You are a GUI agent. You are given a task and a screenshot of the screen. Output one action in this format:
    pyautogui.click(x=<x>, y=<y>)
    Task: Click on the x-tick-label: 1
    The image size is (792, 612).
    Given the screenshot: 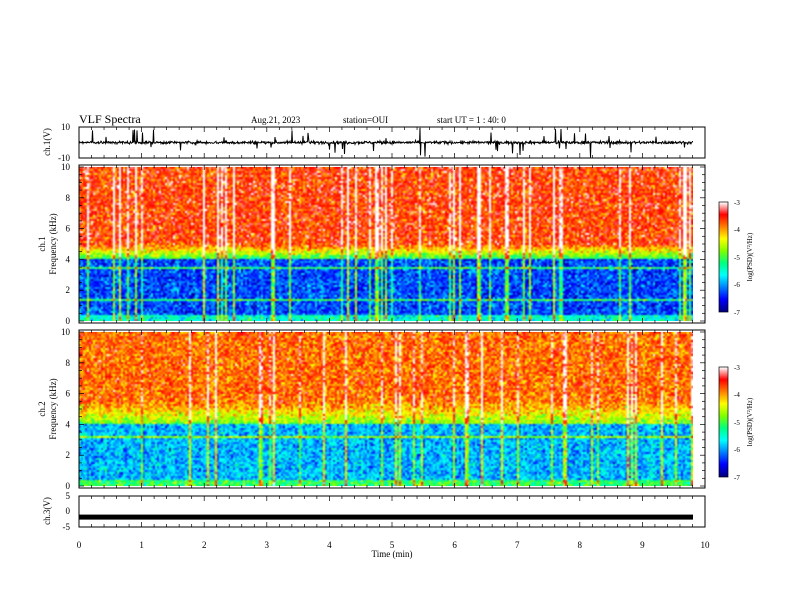 What is the action you would take?
    pyautogui.click(x=141, y=545)
    